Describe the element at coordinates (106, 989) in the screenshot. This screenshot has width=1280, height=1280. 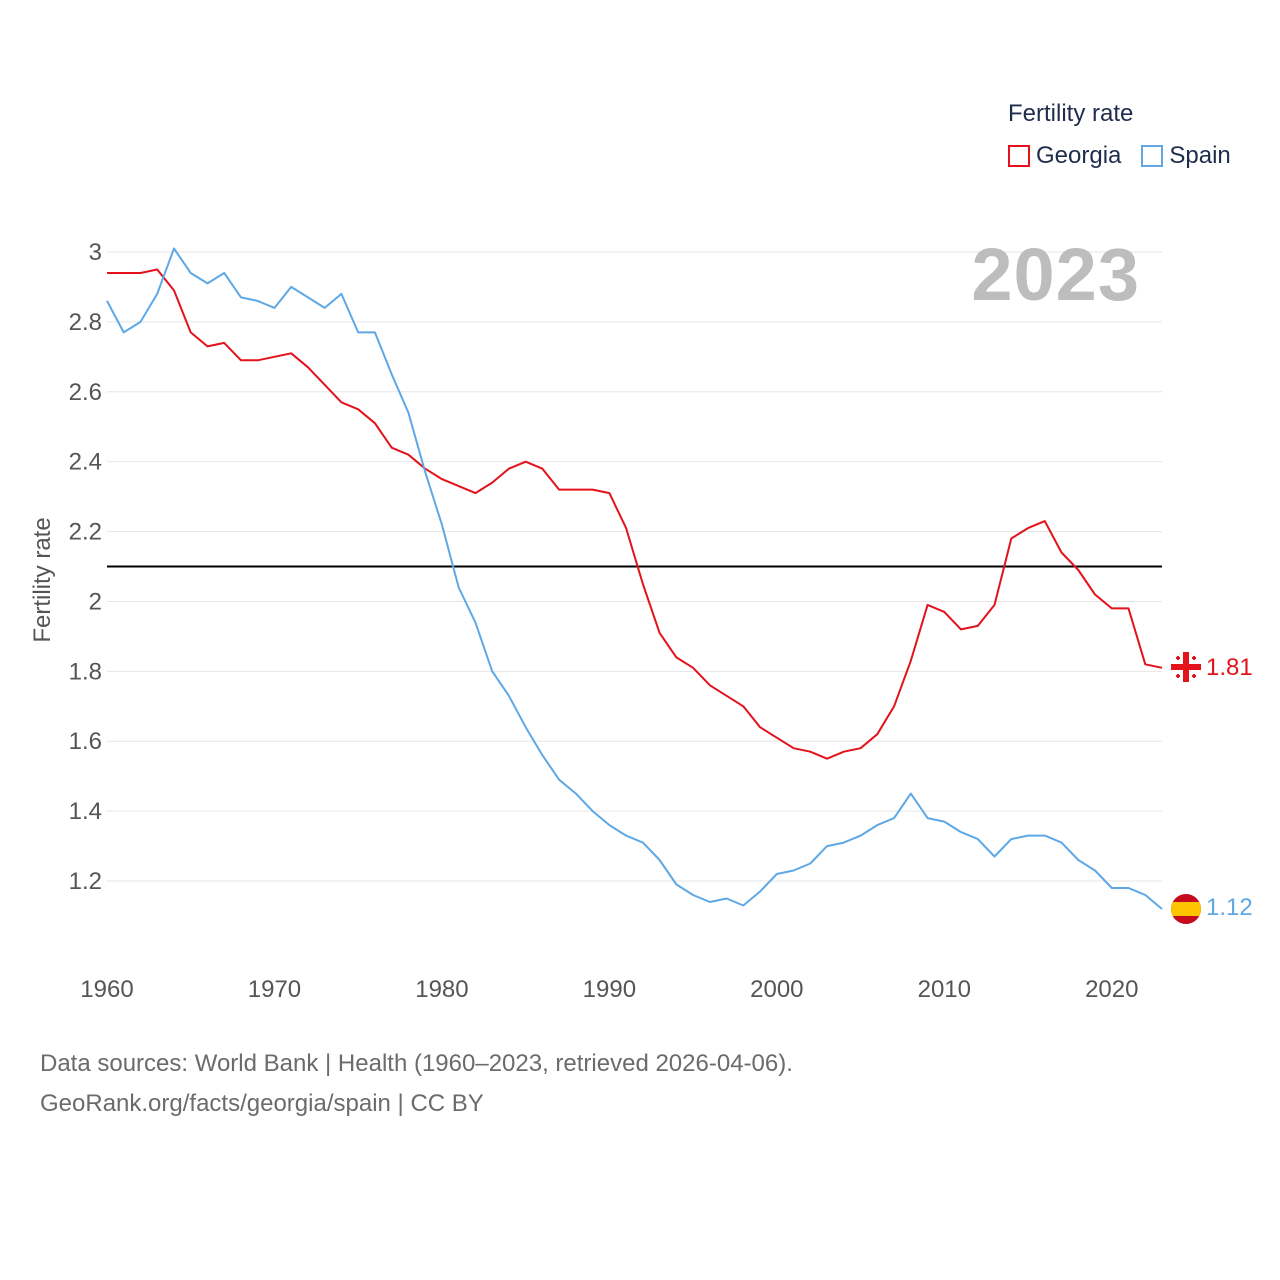
I see `x-tick-label: 1960` at that location.